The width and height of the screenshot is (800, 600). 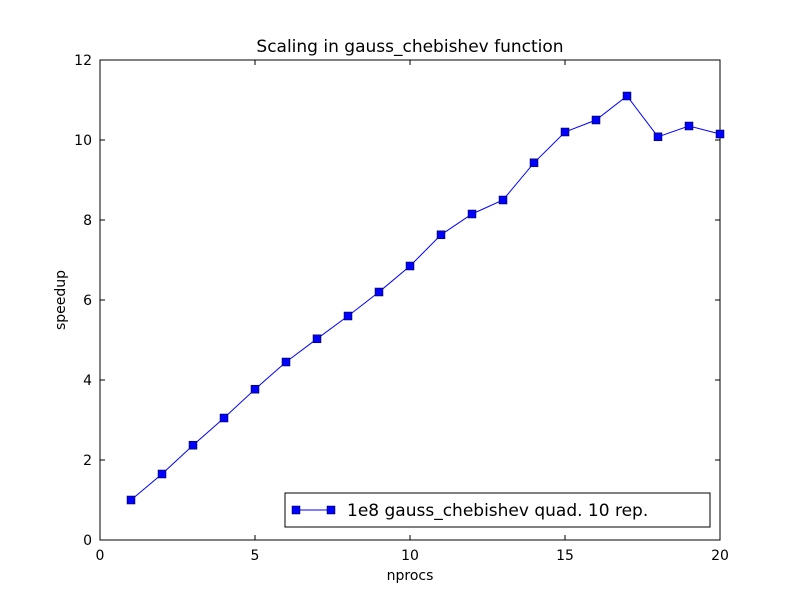 I want to click on x-tick-label: 5, so click(x=255, y=556).